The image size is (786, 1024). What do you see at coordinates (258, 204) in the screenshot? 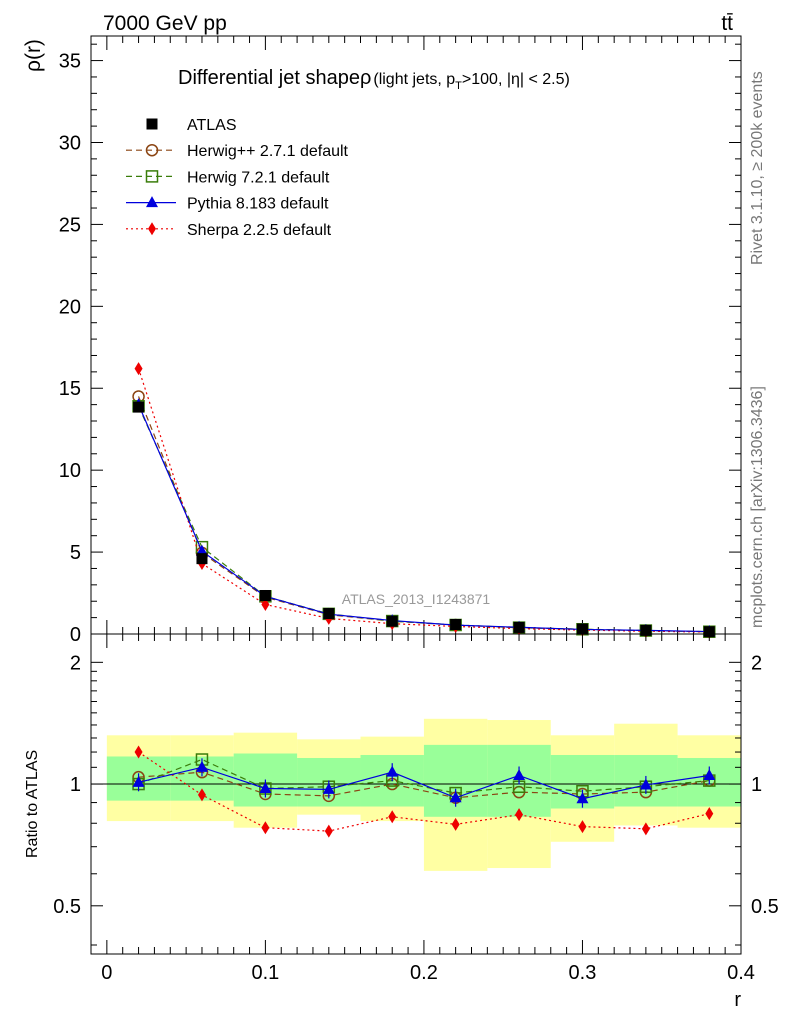
I see `legend-label: Pythia 8.183 default` at bounding box center [258, 204].